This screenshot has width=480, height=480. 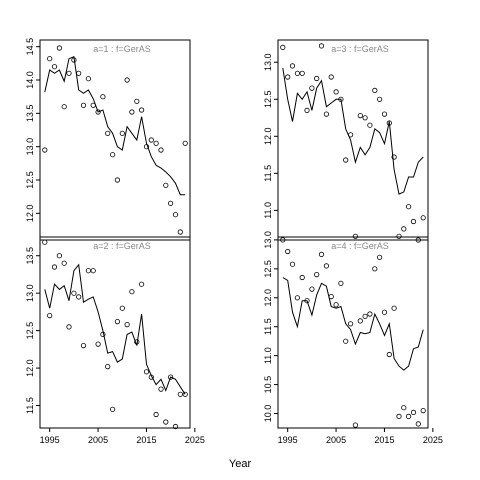 I want to click on x-tick-label: 2005, so click(x=336, y=440).